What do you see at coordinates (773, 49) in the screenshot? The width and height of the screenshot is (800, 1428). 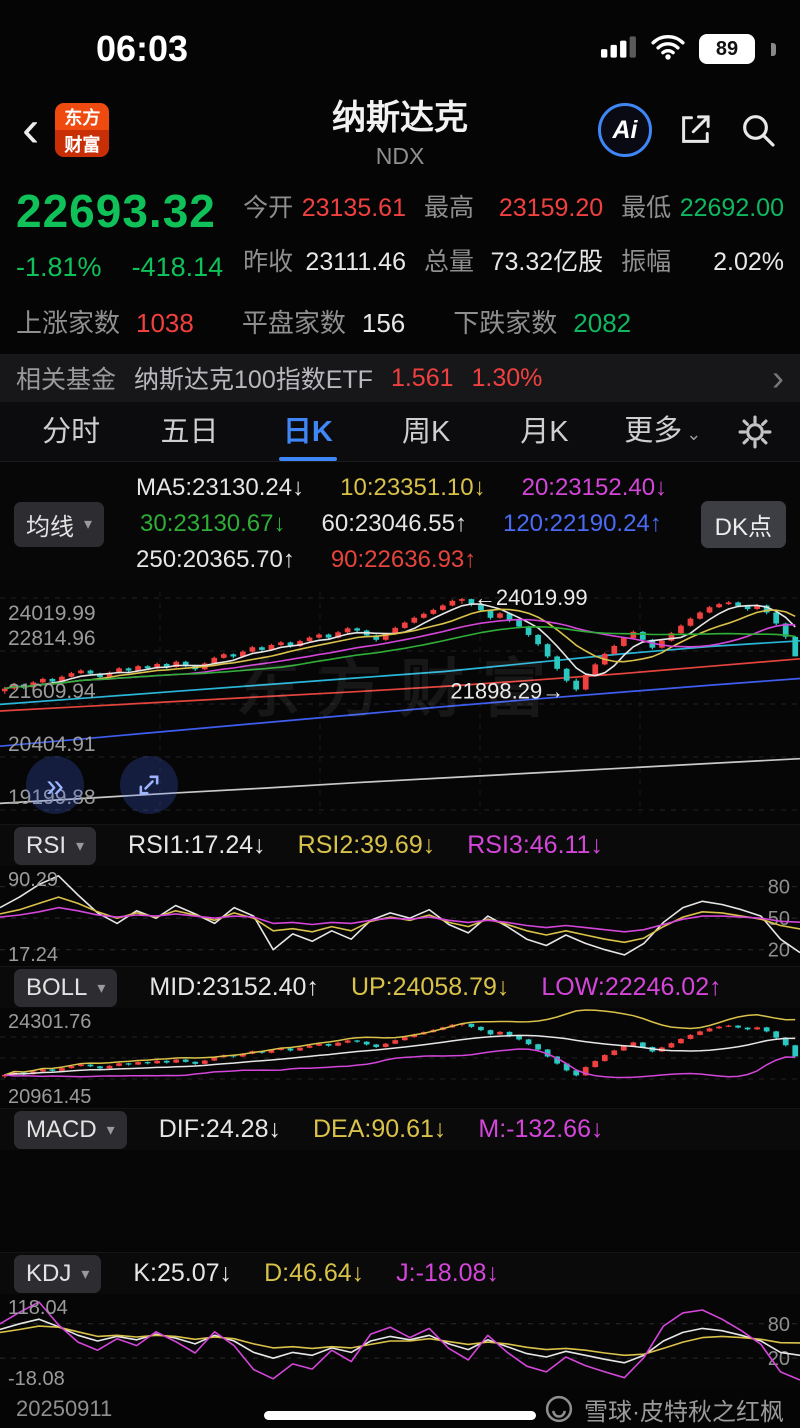 I see `battery-nub` at bounding box center [773, 49].